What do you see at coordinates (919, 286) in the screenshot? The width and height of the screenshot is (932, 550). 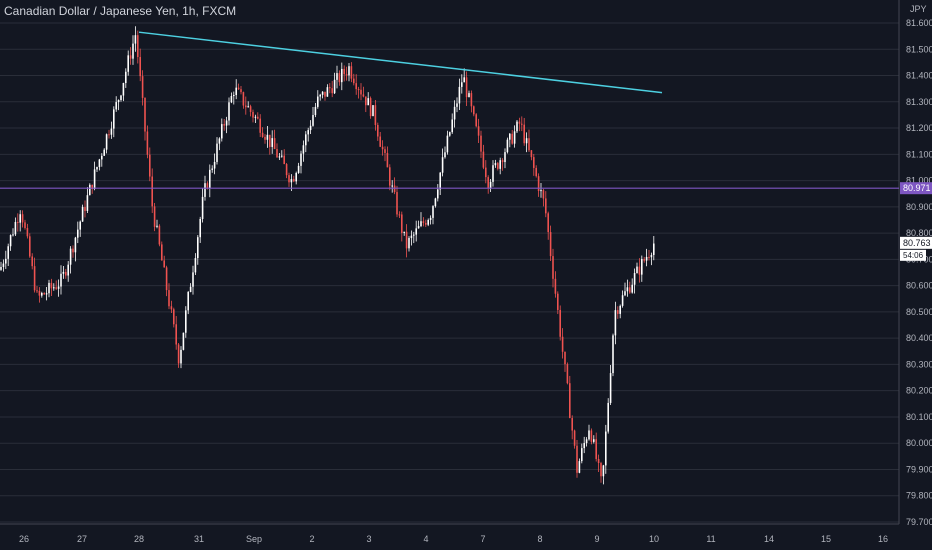 I see `y-tick-label: 80.600` at bounding box center [919, 286].